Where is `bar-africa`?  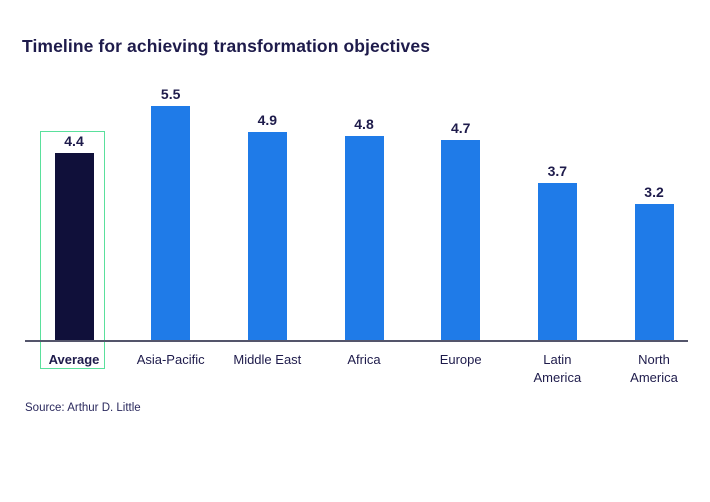
bar-africa is located at coordinates (364, 238).